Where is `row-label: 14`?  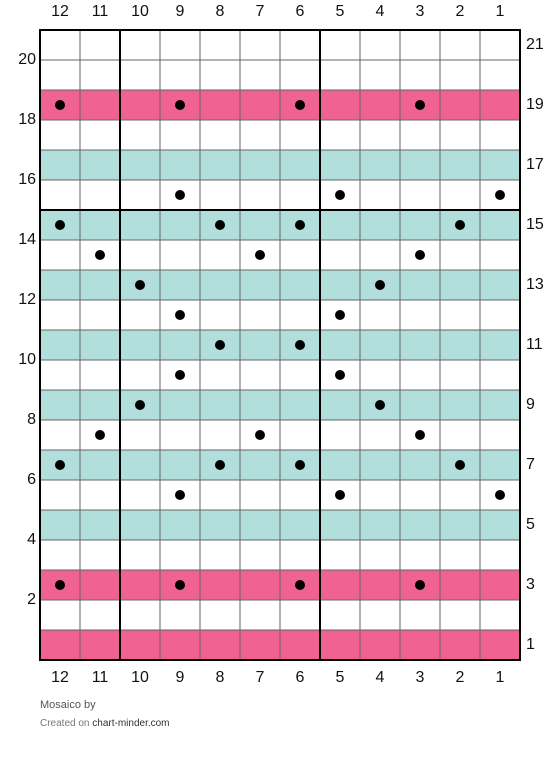 row-label: 14 is located at coordinates (27, 239).